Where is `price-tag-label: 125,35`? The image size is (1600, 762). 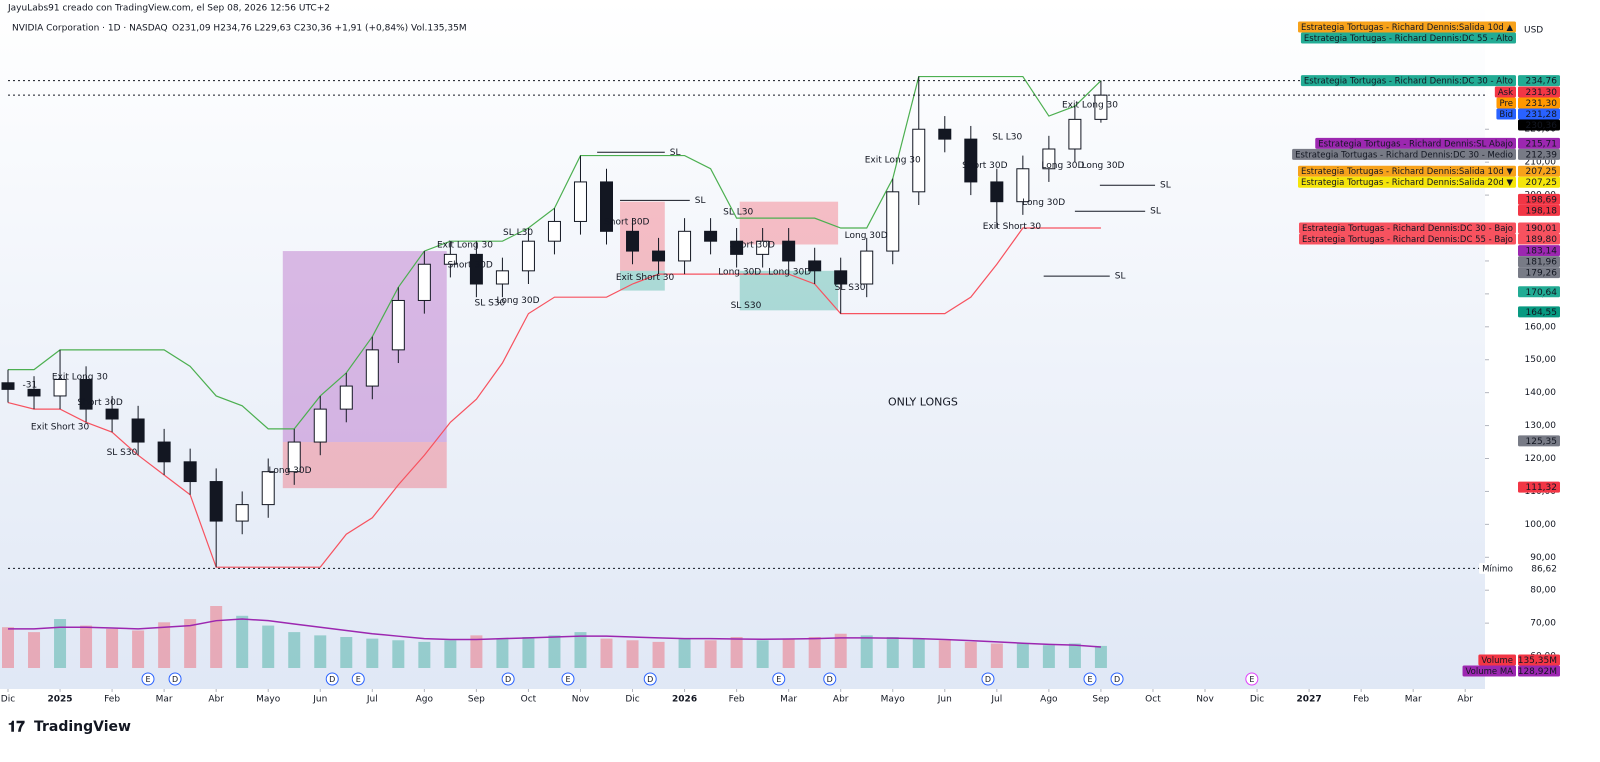
price-tag-label: 125,35 is located at coordinates (1542, 442).